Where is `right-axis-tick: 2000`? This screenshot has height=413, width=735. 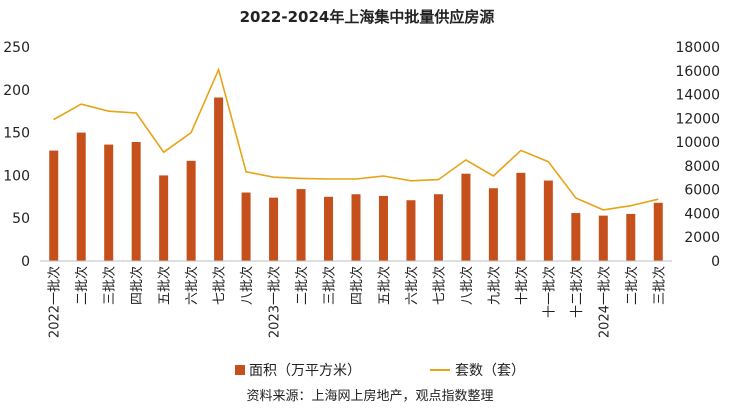 right-axis-tick: 2000 is located at coordinates (702, 238).